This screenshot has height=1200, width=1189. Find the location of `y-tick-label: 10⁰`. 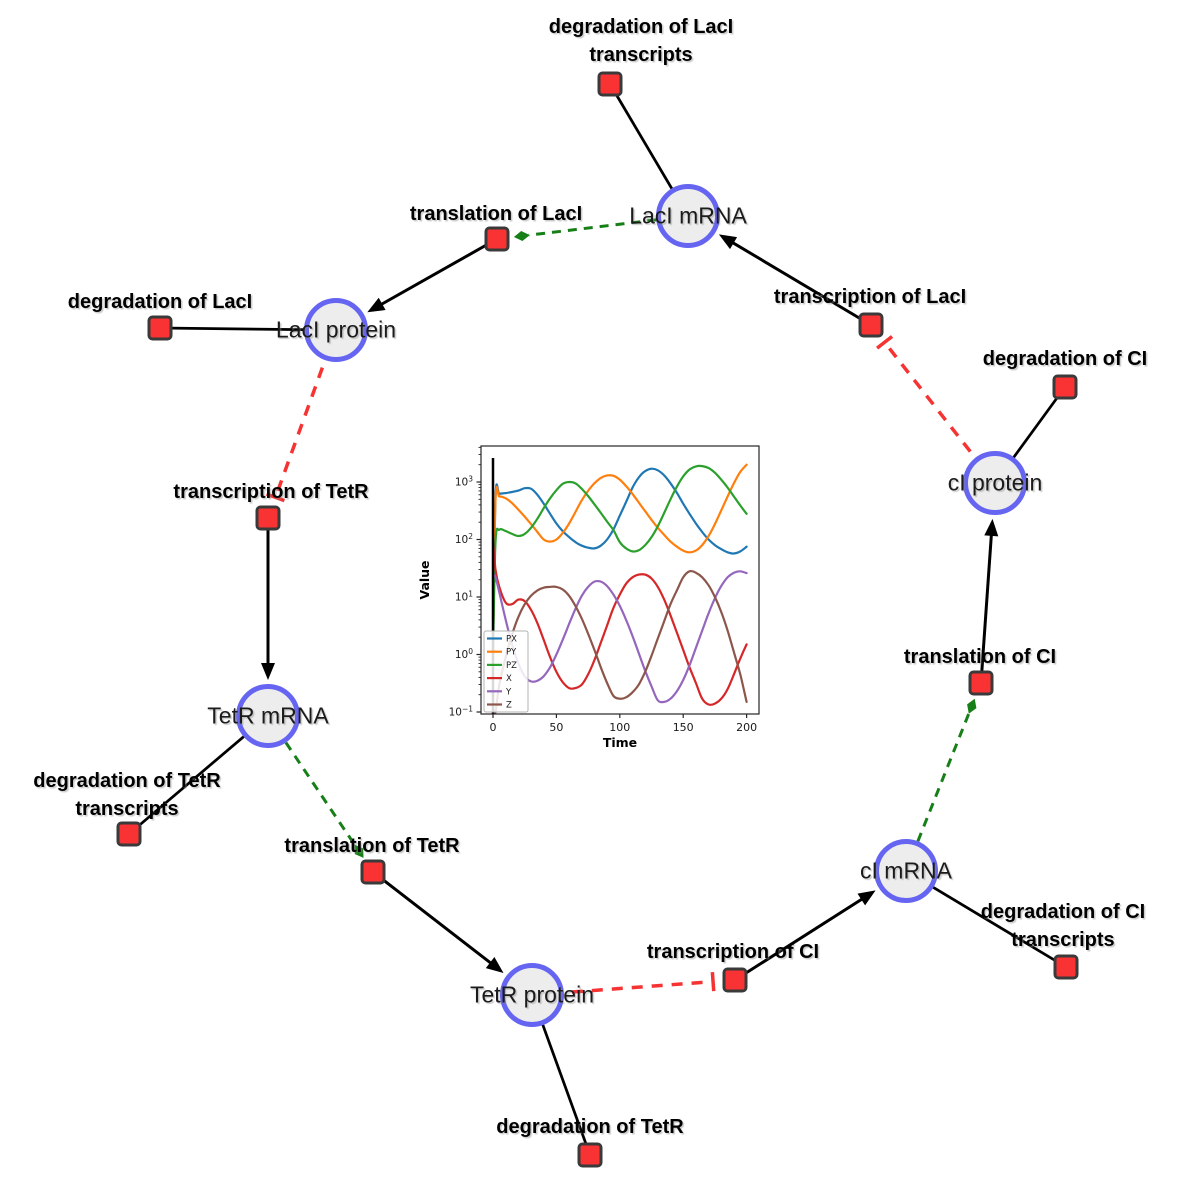

y-tick-label: 10⁰ is located at coordinates (464, 654).